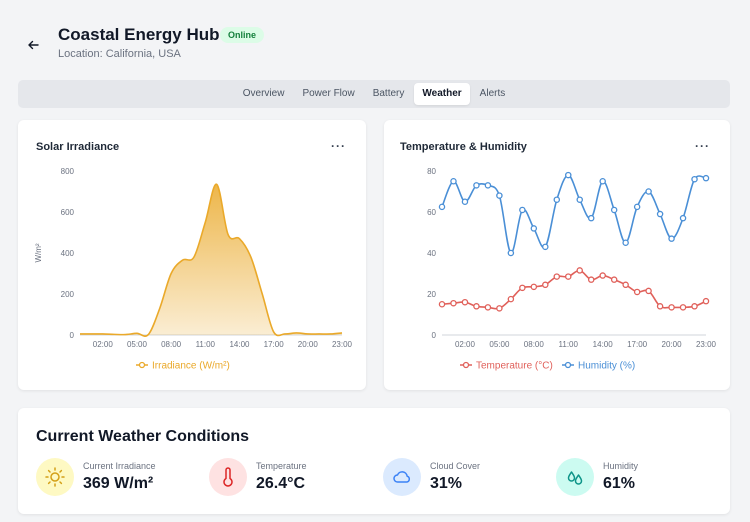  I want to click on page-title: Coastal Energy Hub, so click(139, 34).